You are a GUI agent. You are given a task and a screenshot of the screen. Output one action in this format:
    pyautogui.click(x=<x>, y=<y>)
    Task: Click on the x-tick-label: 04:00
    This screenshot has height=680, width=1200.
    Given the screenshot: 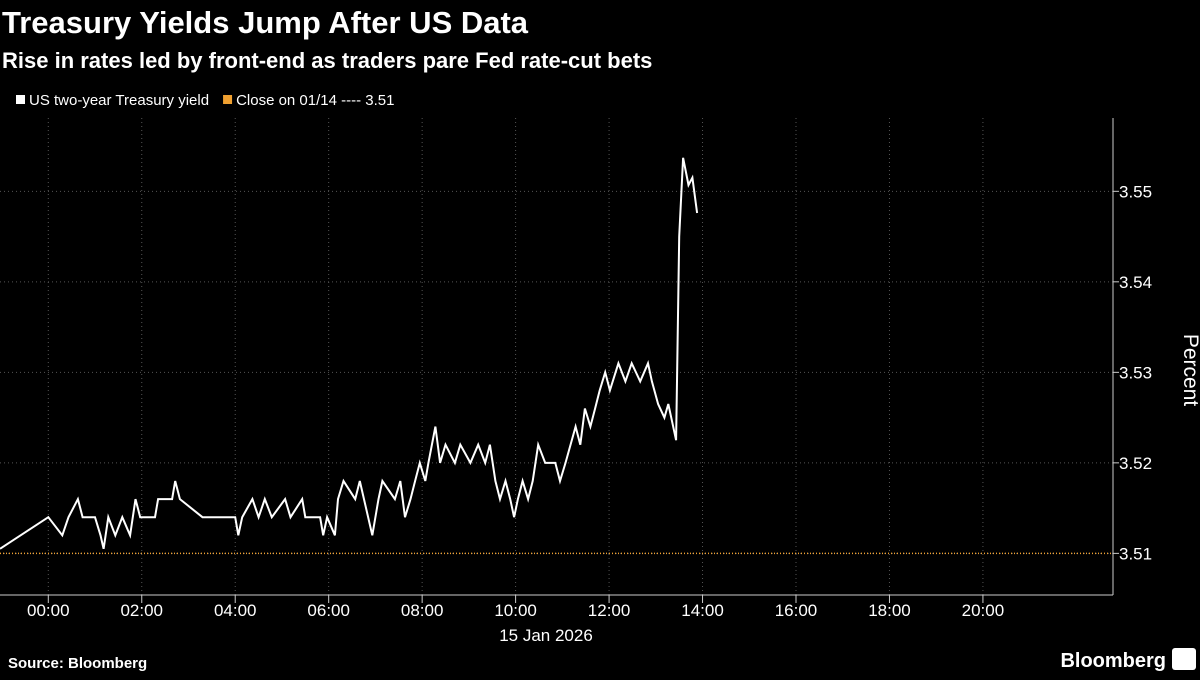 What is the action you would take?
    pyautogui.click(x=235, y=610)
    